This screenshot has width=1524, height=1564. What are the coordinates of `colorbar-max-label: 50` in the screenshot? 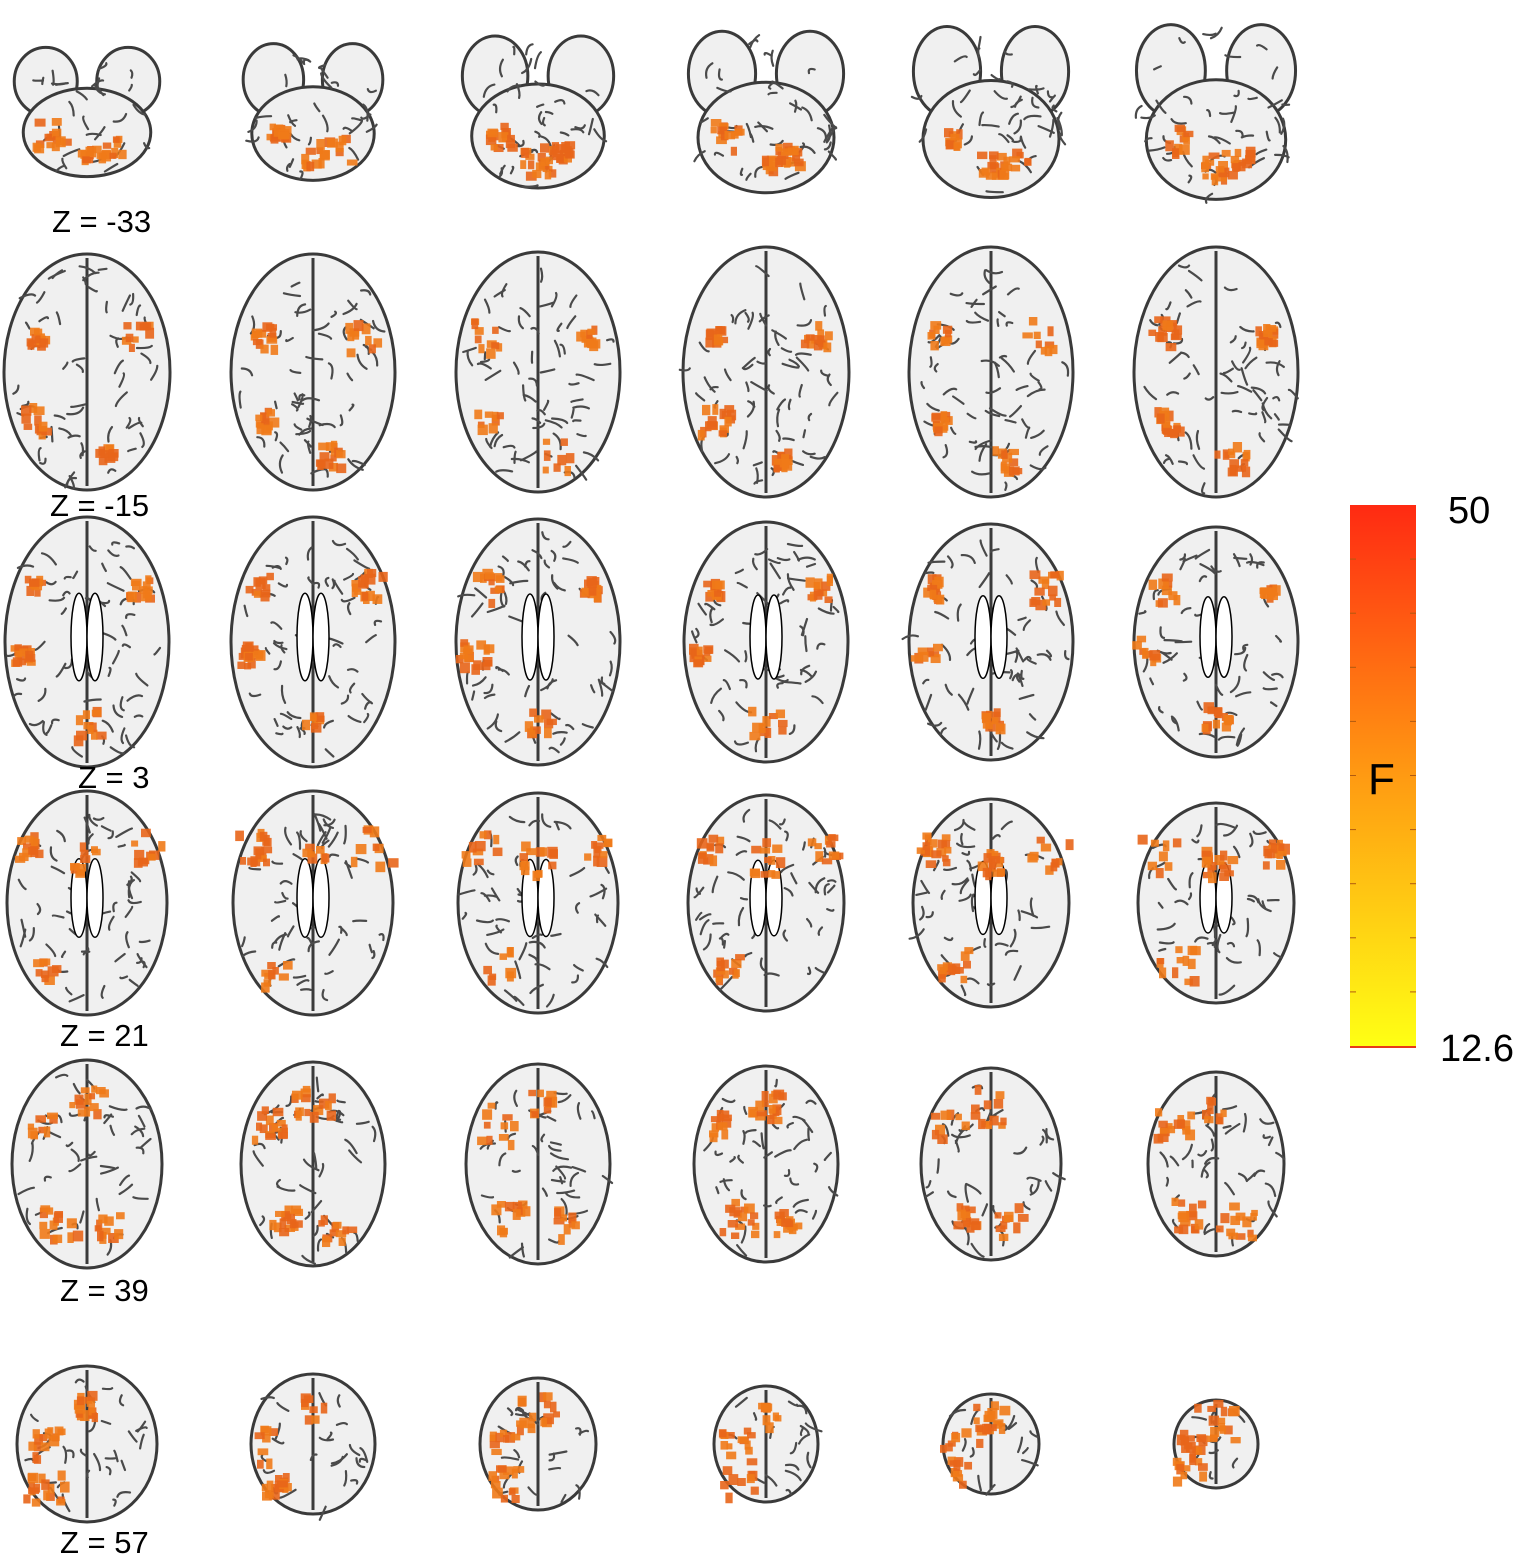 It's located at (1469, 511).